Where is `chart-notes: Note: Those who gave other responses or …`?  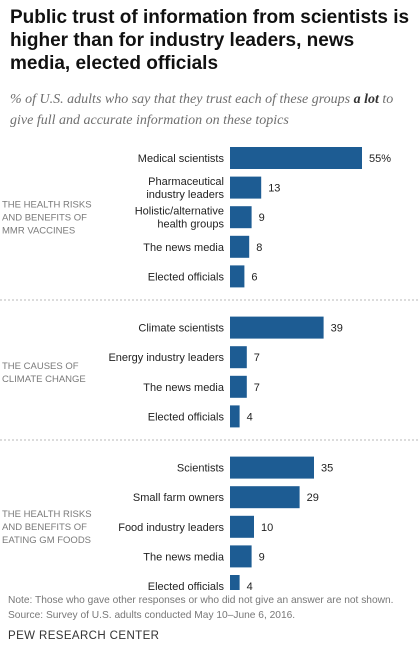 chart-notes: Note: Those who gave other responses or … is located at coordinates (213, 608).